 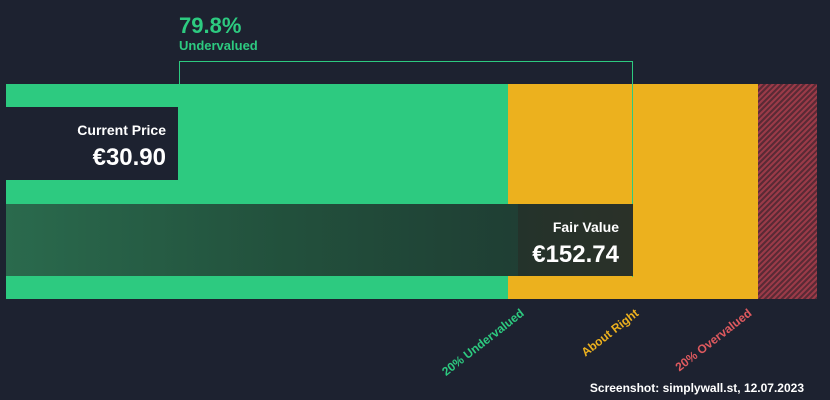 What do you see at coordinates (319, 240) in the screenshot?
I see `fair-value-bar: Fair Value €152.74` at bounding box center [319, 240].